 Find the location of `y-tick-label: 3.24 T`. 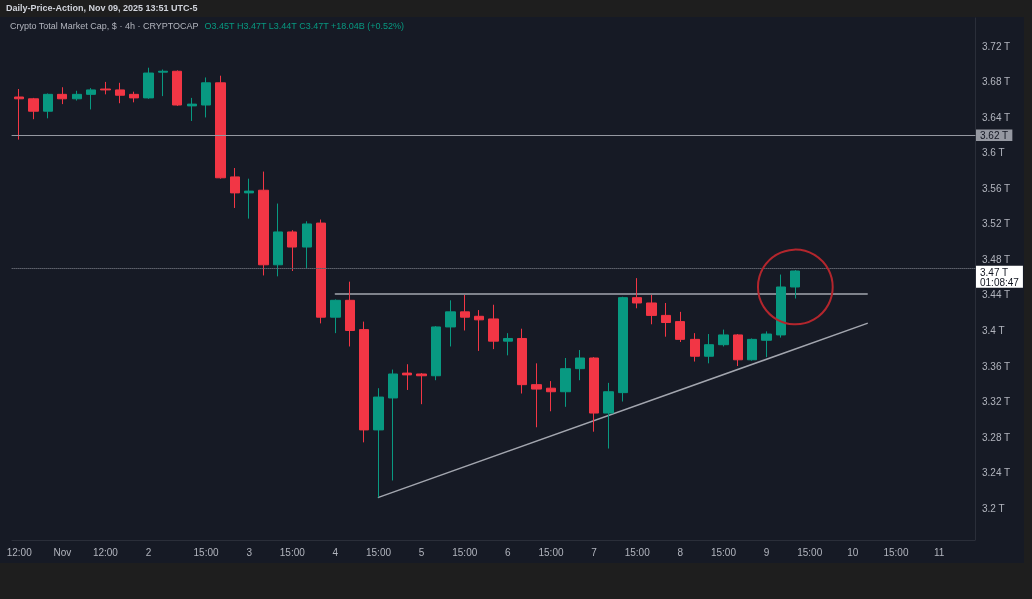

y-tick-label: 3.24 T is located at coordinates (996, 473).